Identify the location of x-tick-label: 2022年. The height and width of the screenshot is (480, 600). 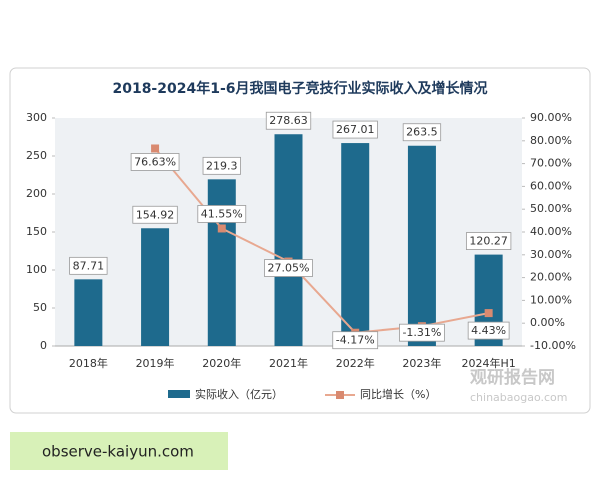
(355, 363).